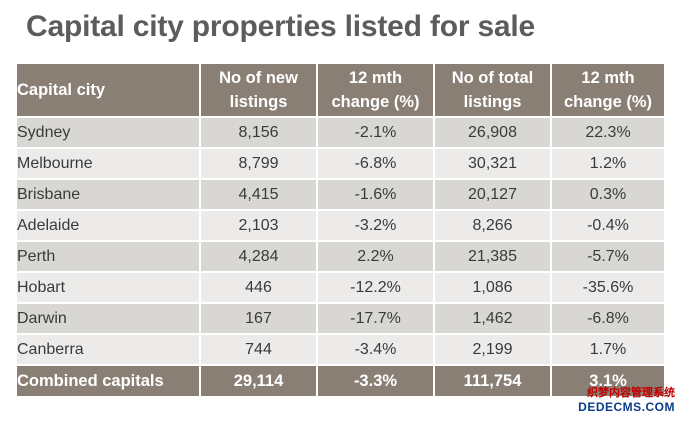 The width and height of the screenshot is (683, 422). What do you see at coordinates (281, 26) in the screenshot?
I see `page-title: Capital city properties listed for sale` at bounding box center [281, 26].